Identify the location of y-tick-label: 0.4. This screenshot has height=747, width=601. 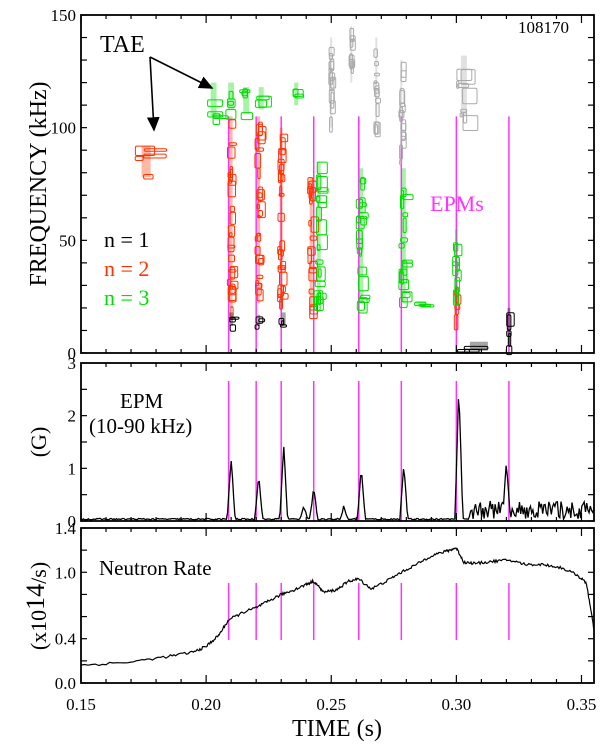
(66, 639).